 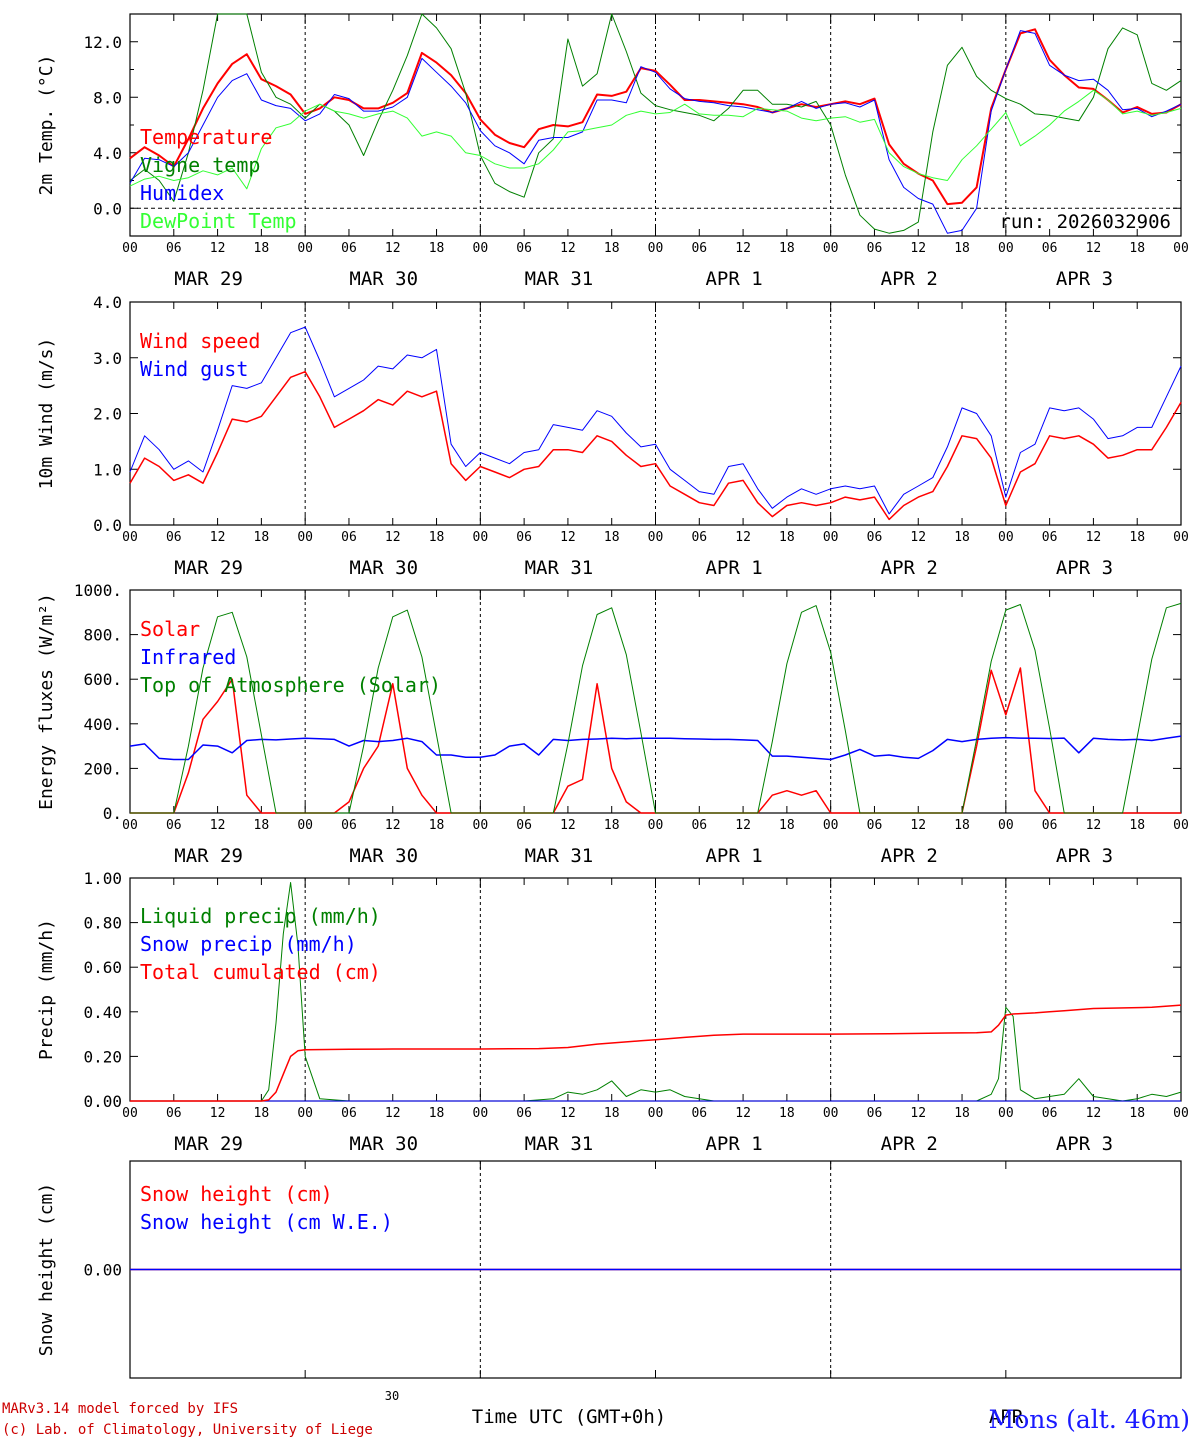 I want to click on series-line-infrared, so click(x=655, y=748).